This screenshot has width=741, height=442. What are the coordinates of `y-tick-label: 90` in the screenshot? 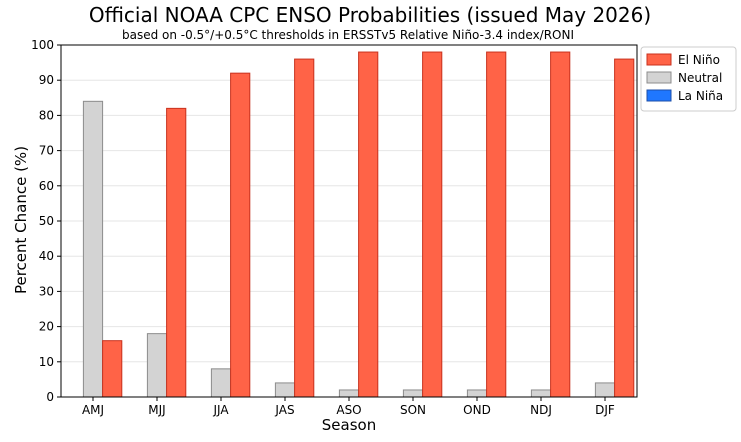 It's located at (46, 80).